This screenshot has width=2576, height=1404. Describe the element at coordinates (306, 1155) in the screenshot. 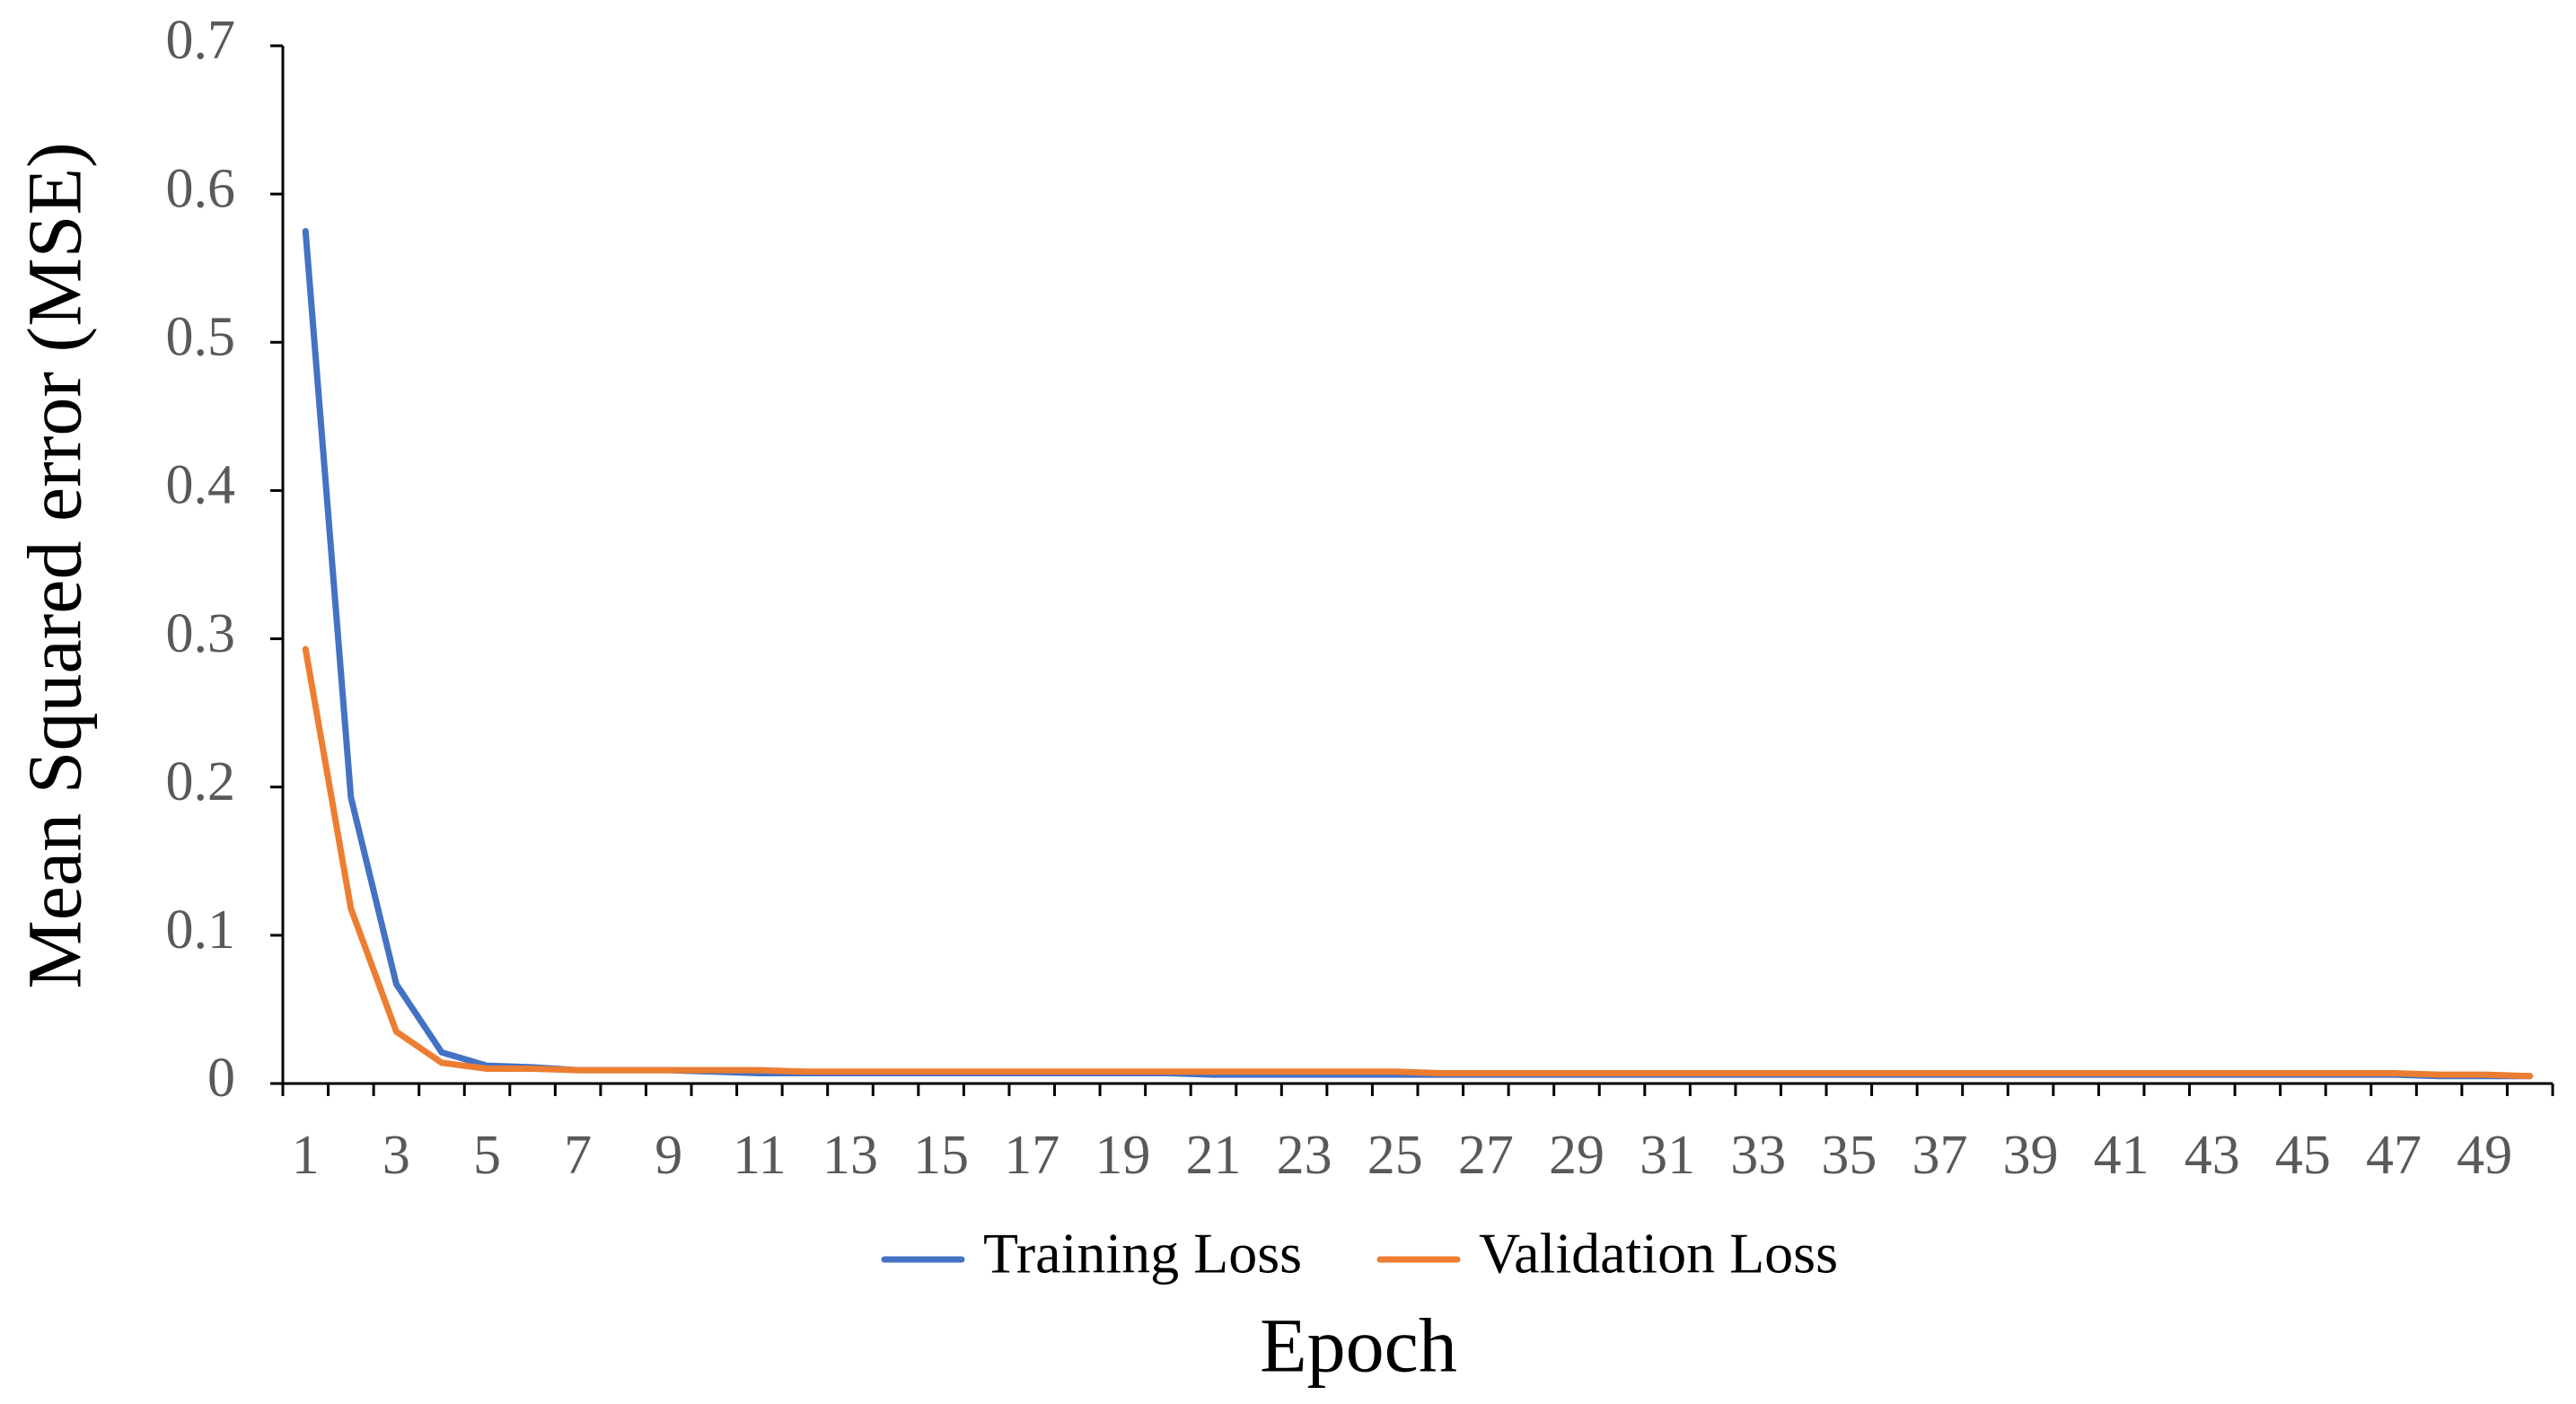

I see `x-tick-label: 1` at that location.